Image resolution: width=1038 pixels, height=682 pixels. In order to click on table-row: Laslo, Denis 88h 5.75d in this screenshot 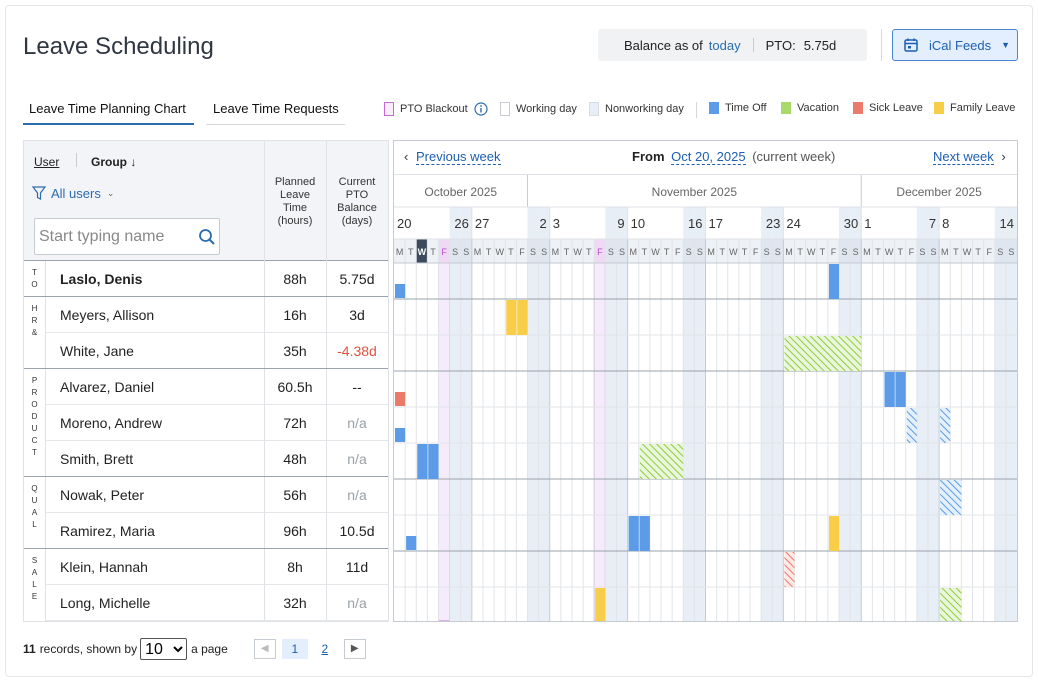, I will do `click(206, 279)`.